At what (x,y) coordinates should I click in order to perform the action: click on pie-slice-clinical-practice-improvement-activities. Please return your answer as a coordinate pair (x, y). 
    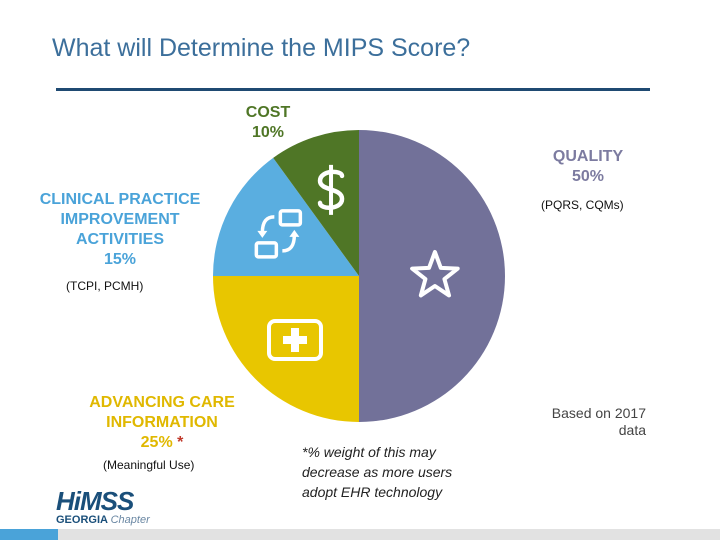
    Looking at the image, I should click on (286, 216).